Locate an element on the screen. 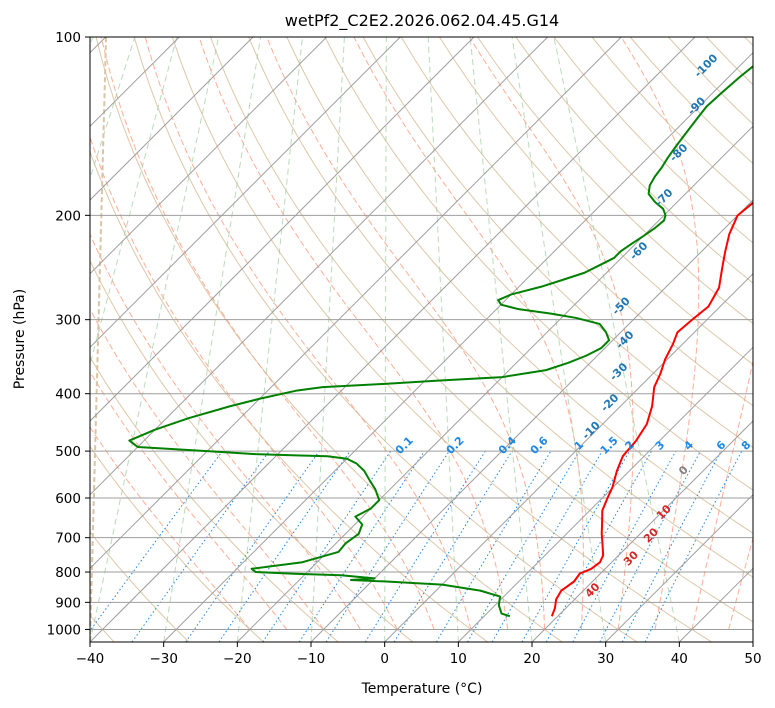 The width and height of the screenshot is (775, 708). moist-adiabat-label: 0 is located at coordinates (683, 470).